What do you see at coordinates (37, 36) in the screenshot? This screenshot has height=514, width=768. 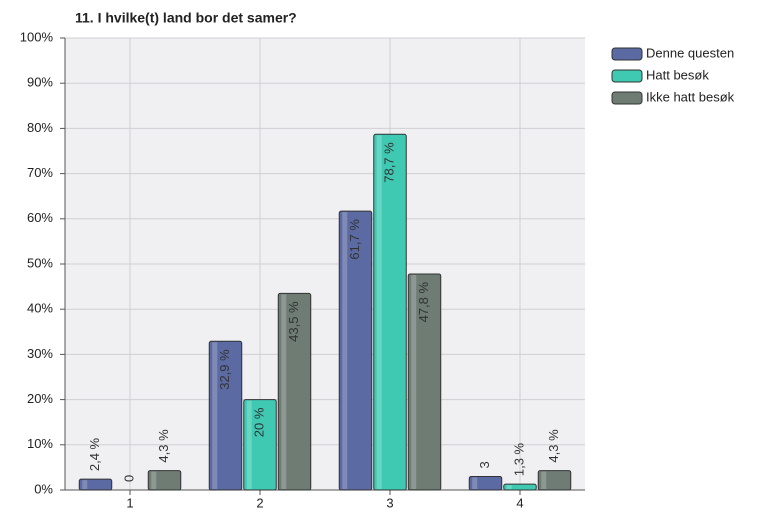 I see `y-tick-label: 100%` at bounding box center [37, 36].